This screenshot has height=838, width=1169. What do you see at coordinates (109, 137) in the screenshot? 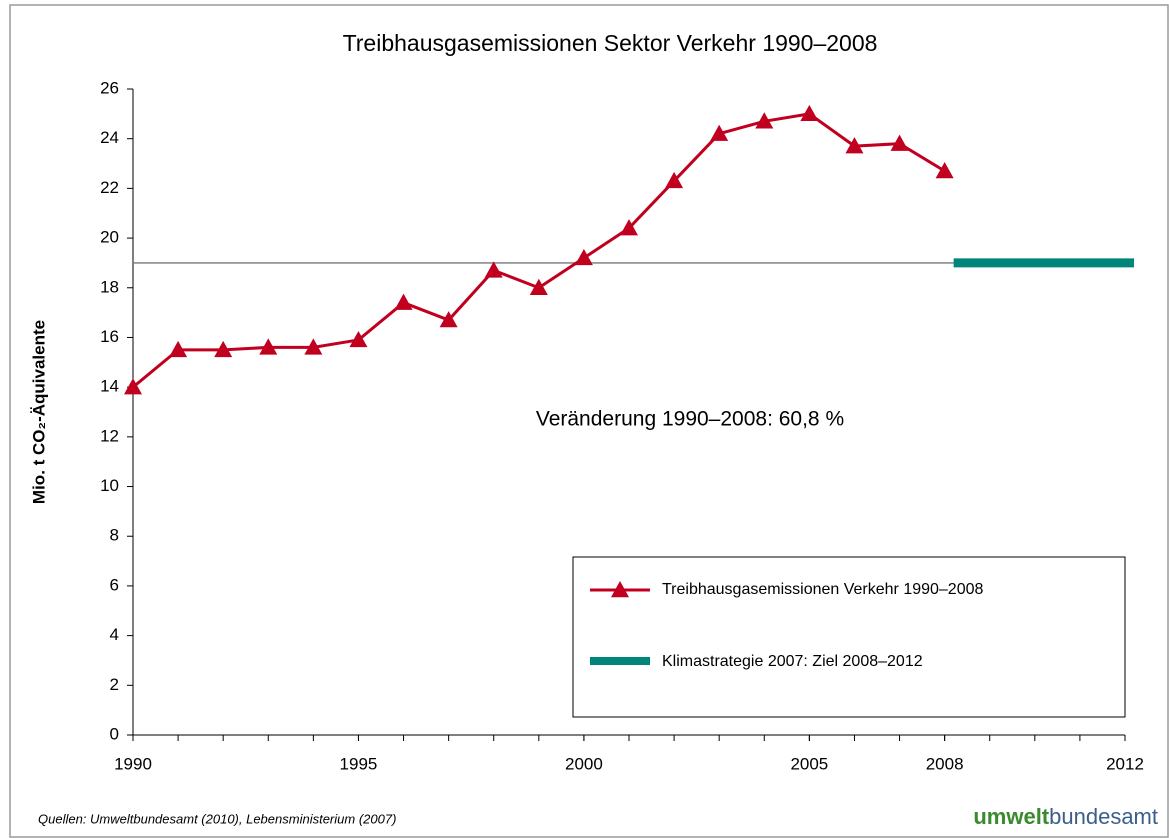
I see `y-tick-label: 24` at bounding box center [109, 137].